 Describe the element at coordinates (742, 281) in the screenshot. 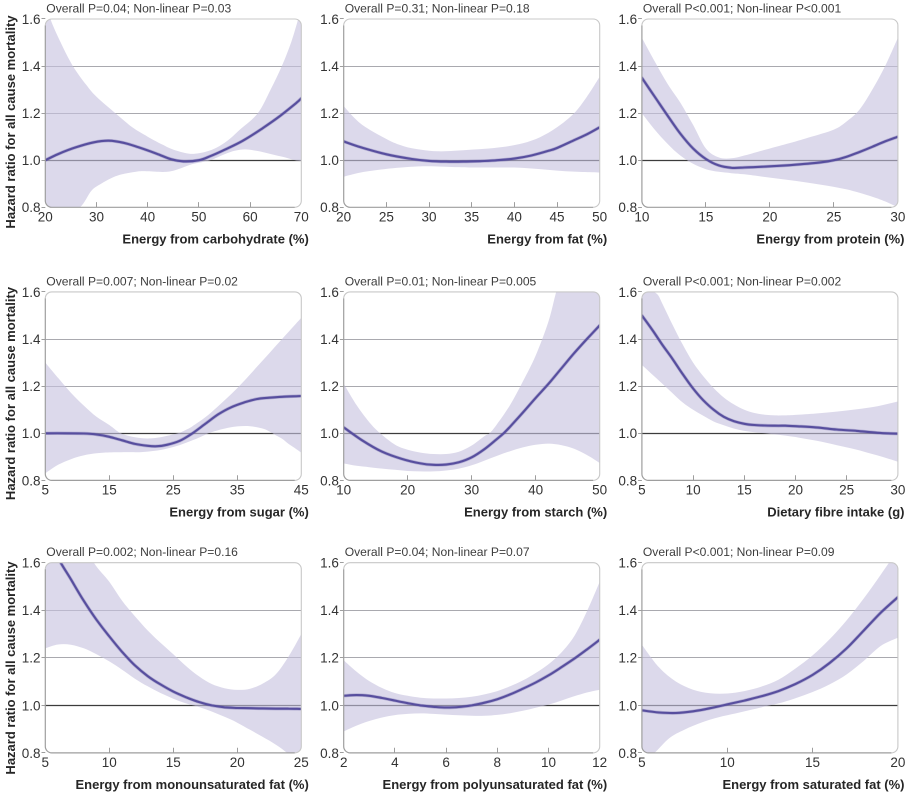

I see `svg-text:Overall P<0.001; Non-linear P=: Overall P<0.001; Non-linear P=0.002` at that location.